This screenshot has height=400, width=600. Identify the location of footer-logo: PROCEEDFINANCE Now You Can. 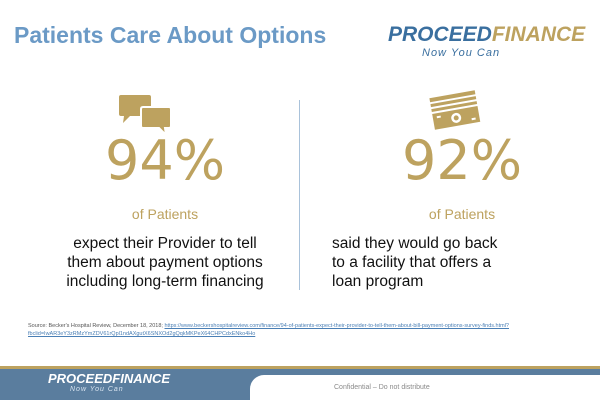
(109, 383).